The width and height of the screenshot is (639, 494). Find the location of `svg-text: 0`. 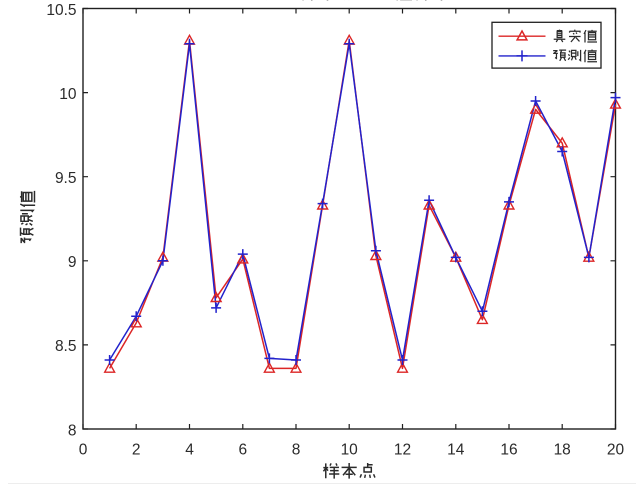

svg-text: 0 is located at coordinates (83, 450).